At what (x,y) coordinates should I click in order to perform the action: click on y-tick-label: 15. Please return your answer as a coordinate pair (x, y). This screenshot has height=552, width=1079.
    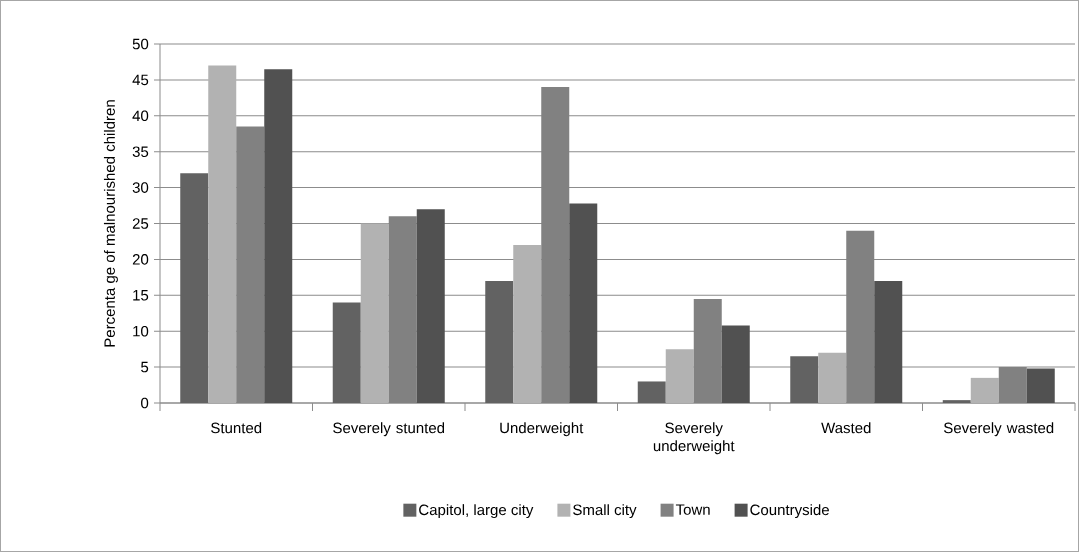
    Looking at the image, I should click on (141, 295).